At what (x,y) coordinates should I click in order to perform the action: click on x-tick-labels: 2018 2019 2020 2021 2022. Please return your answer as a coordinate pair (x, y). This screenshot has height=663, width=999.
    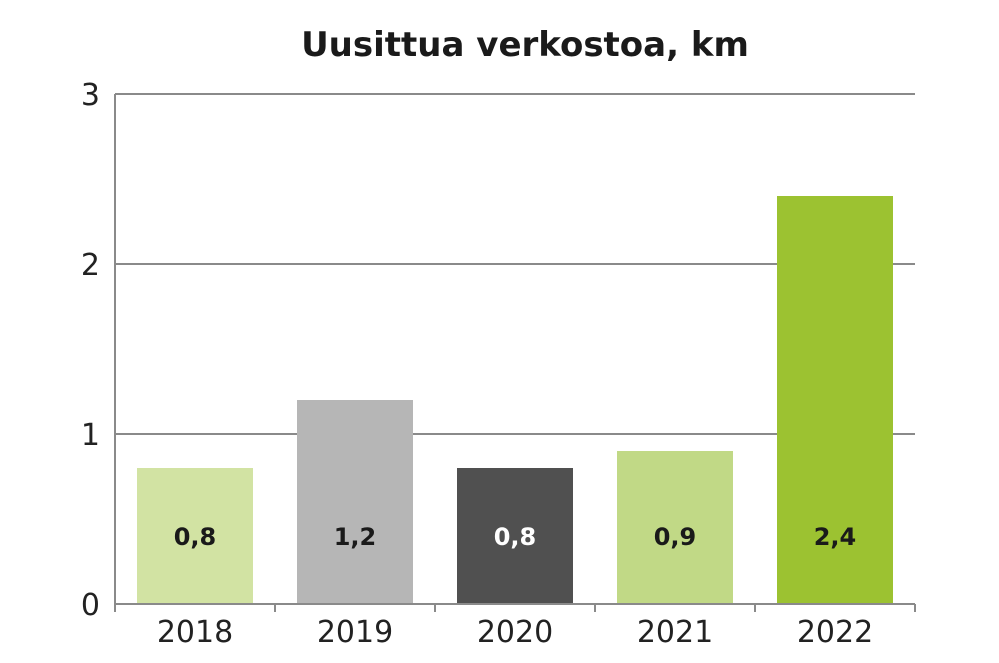
    Looking at the image, I should click on (515, 632).